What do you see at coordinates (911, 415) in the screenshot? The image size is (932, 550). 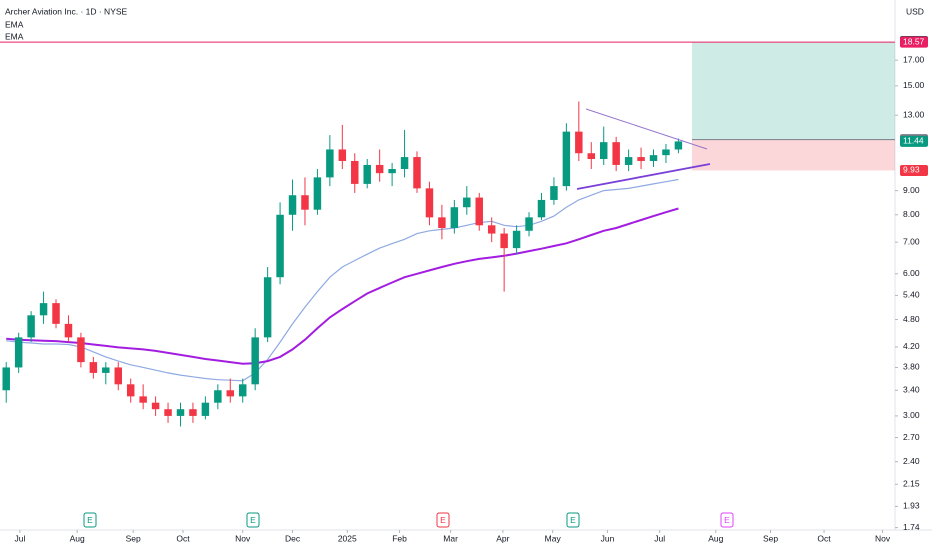 I see `y-tick-label: 3.00` at bounding box center [911, 415].